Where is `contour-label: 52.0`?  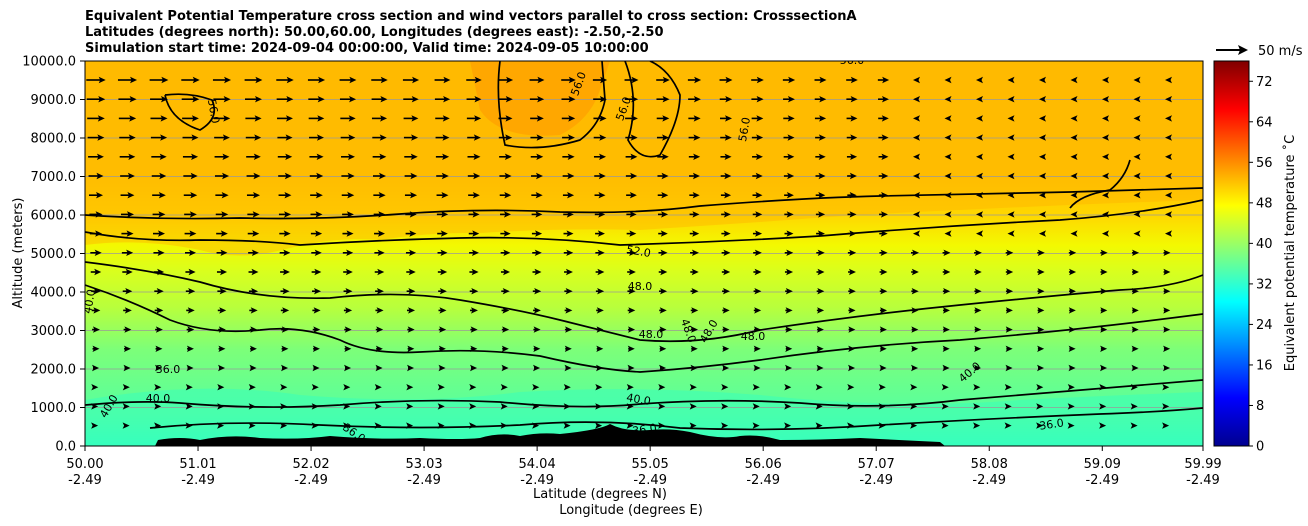 contour-label: 52.0 is located at coordinates (638, 251).